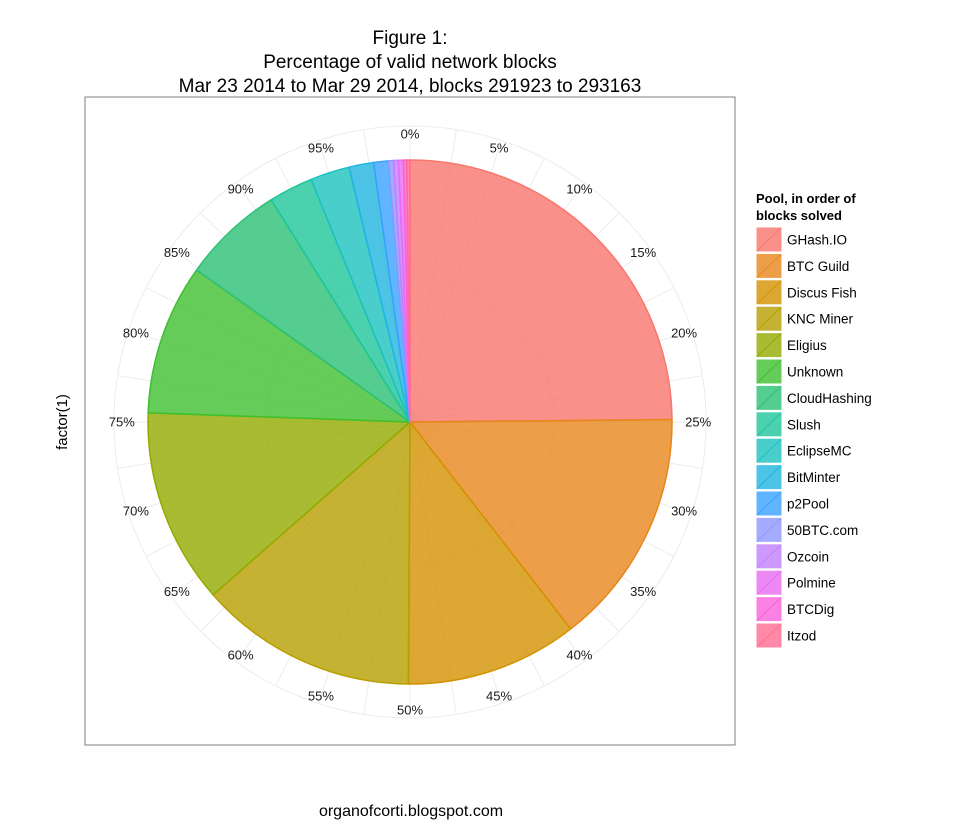 This screenshot has width=959, height=833. I want to click on pie-slice-itzod, so click(408, 291).